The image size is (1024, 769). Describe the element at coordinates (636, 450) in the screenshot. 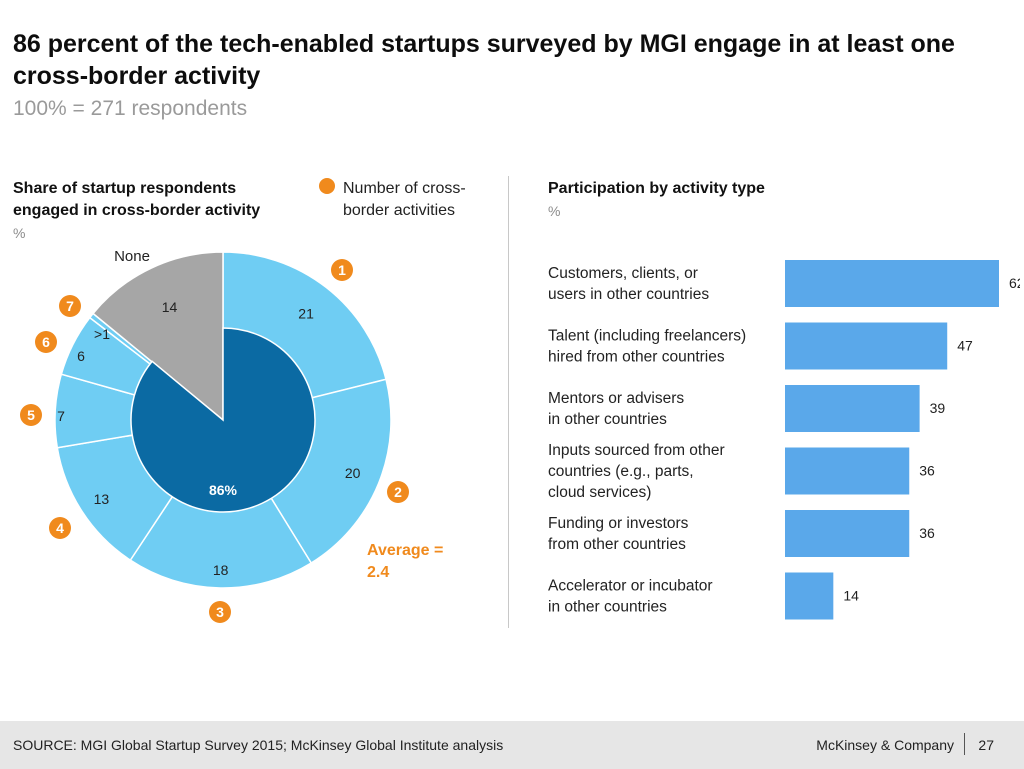

I see `bar-category-label: Inputs sourced from other` at that location.